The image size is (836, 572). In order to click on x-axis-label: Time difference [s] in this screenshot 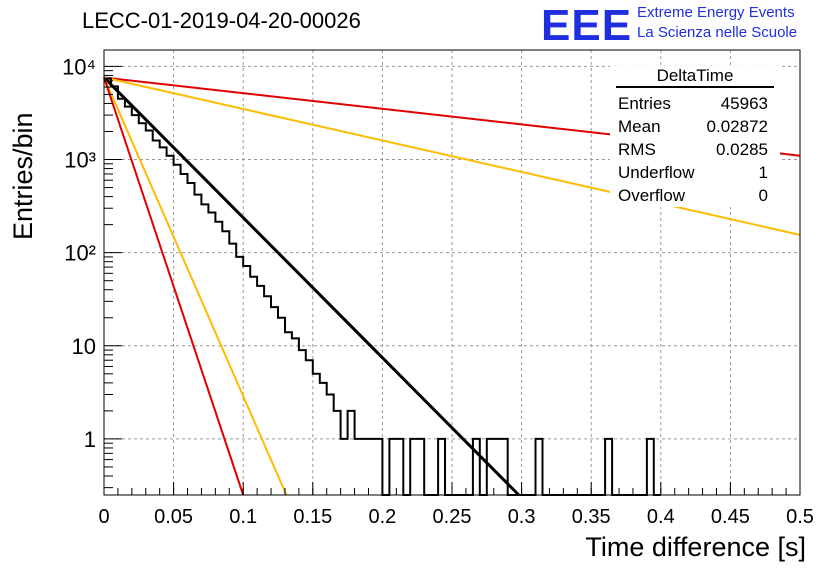, I will do `click(695, 547)`.